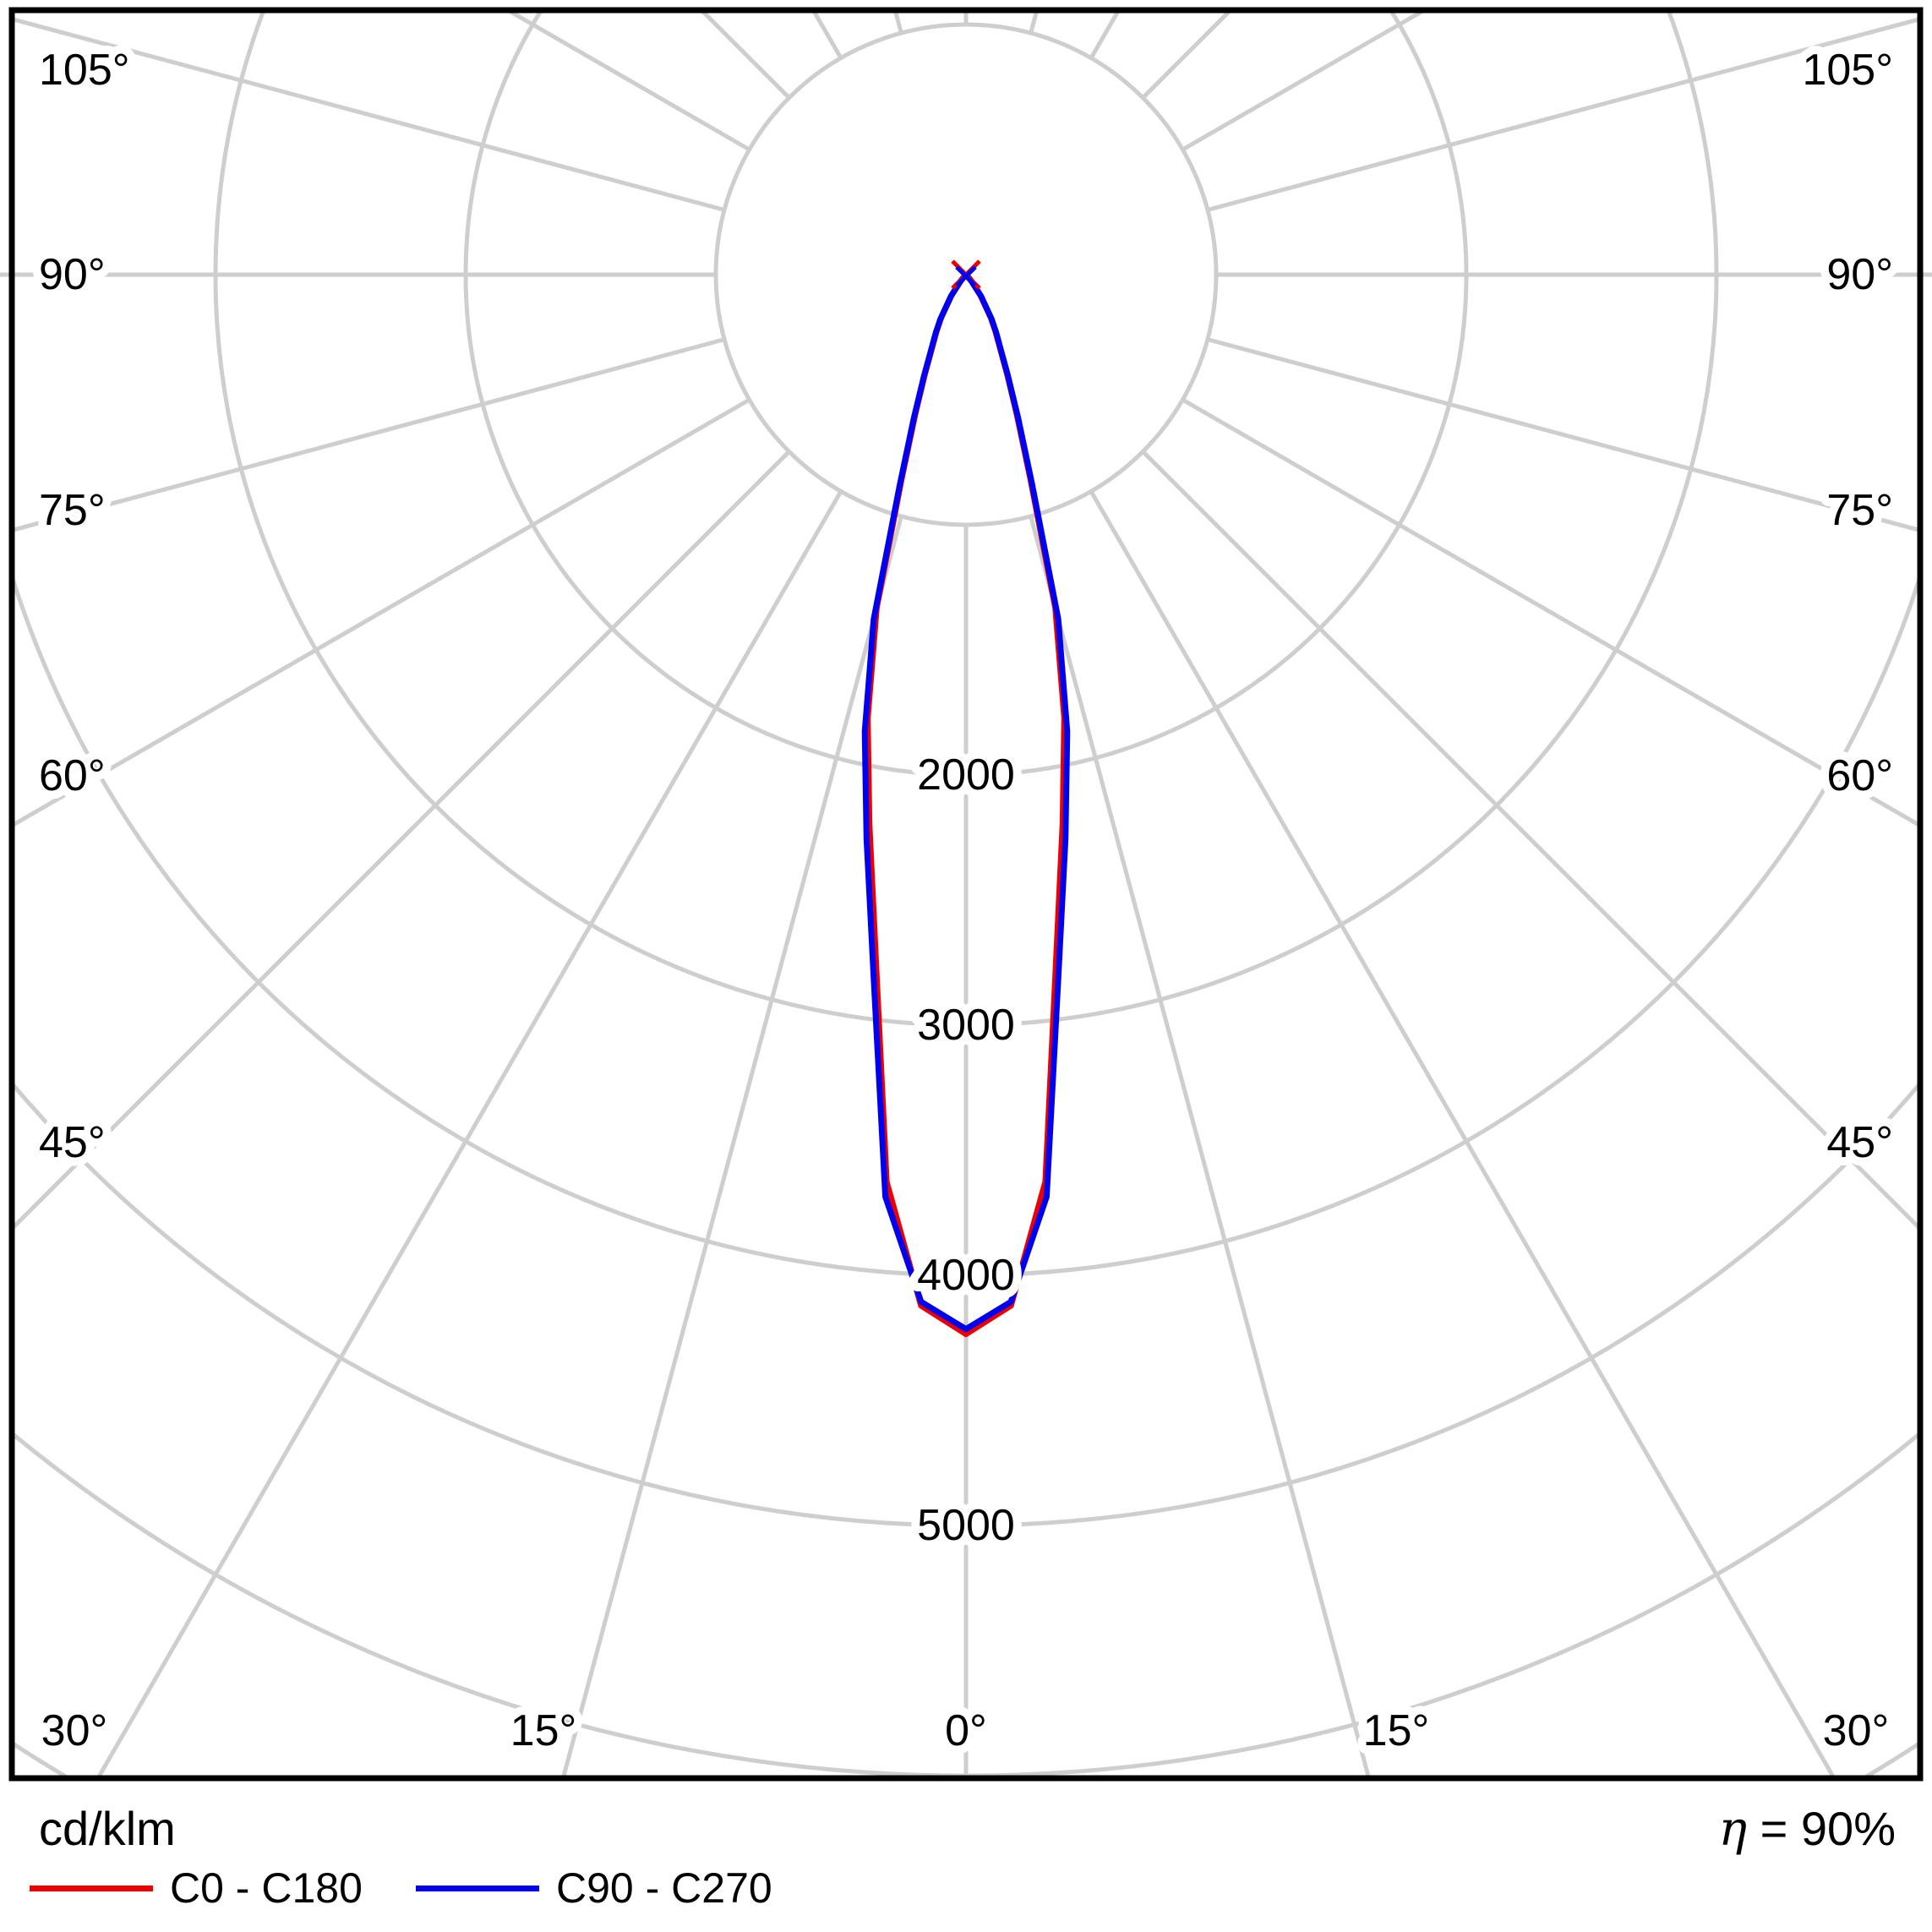  What do you see at coordinates (966, 802) in the screenshot?
I see `curve-c90-c270` at bounding box center [966, 802].